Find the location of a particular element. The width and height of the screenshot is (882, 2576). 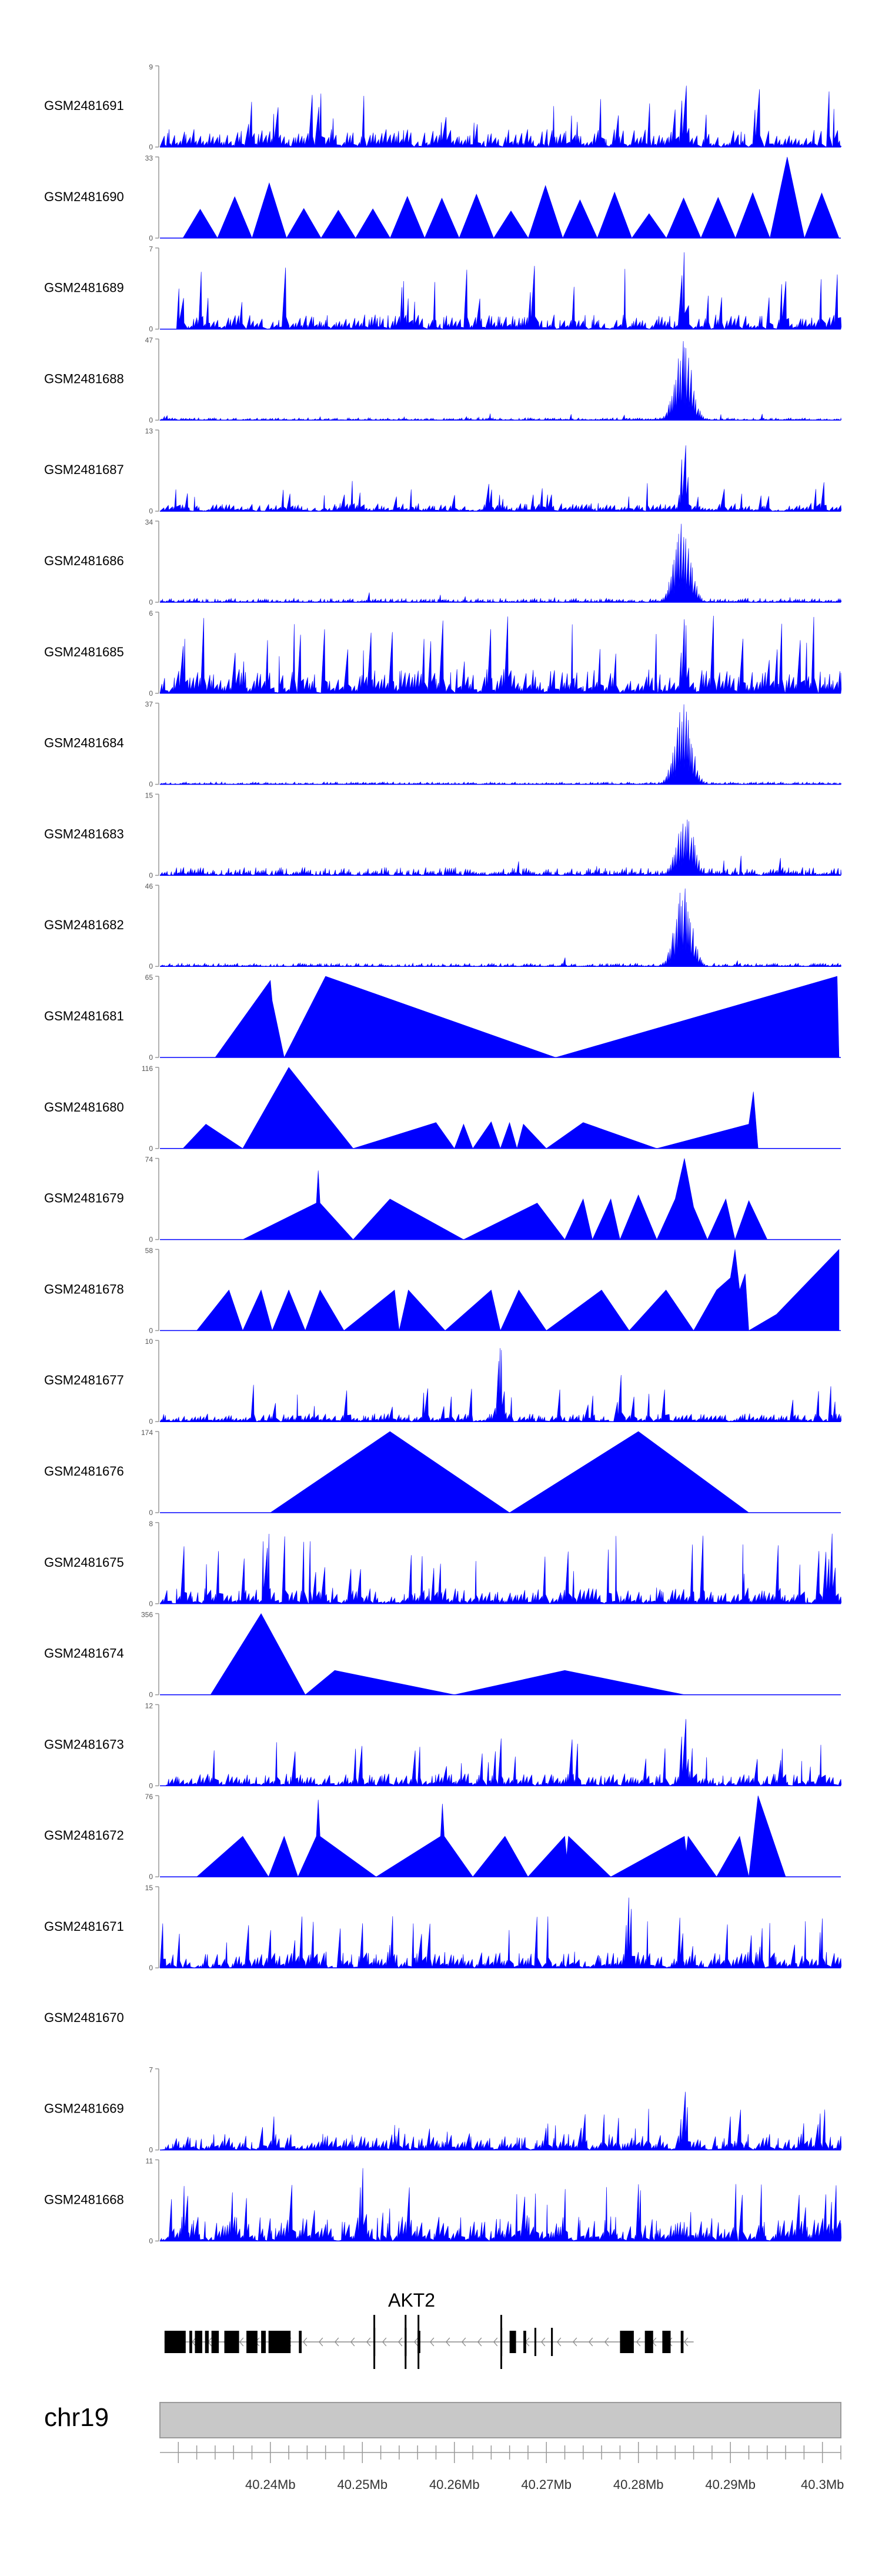

y-max-label: 37 is located at coordinates (149, 704).